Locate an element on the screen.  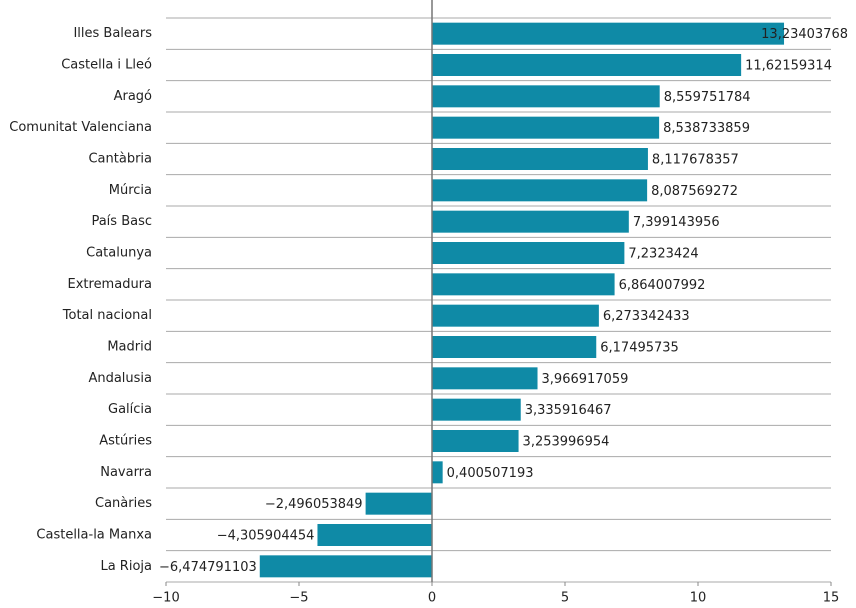
data-label: 8,117678357 is located at coordinates (695, 160).